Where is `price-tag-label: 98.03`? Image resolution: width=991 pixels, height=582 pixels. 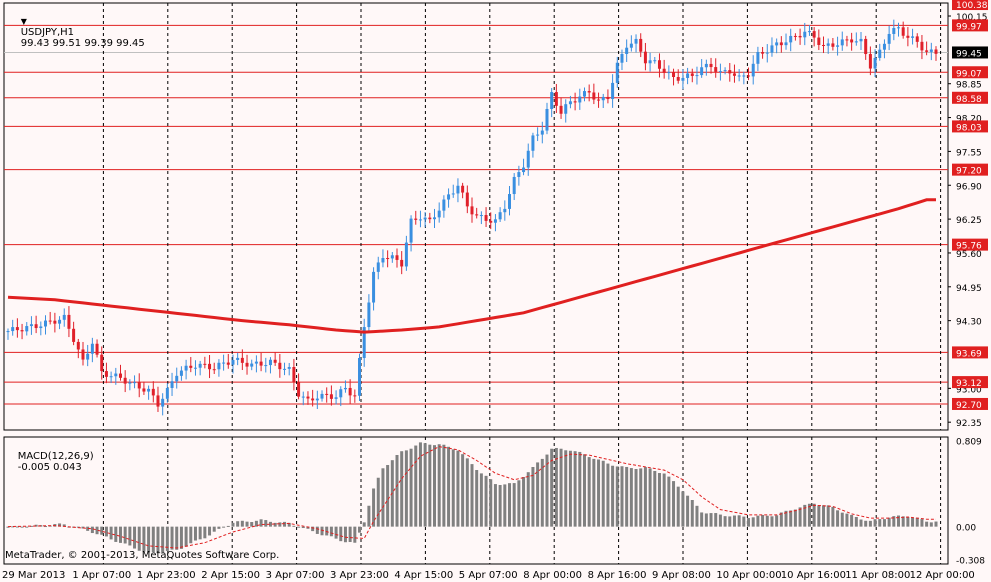
price-tag-label: 98.03 is located at coordinates (969, 128).